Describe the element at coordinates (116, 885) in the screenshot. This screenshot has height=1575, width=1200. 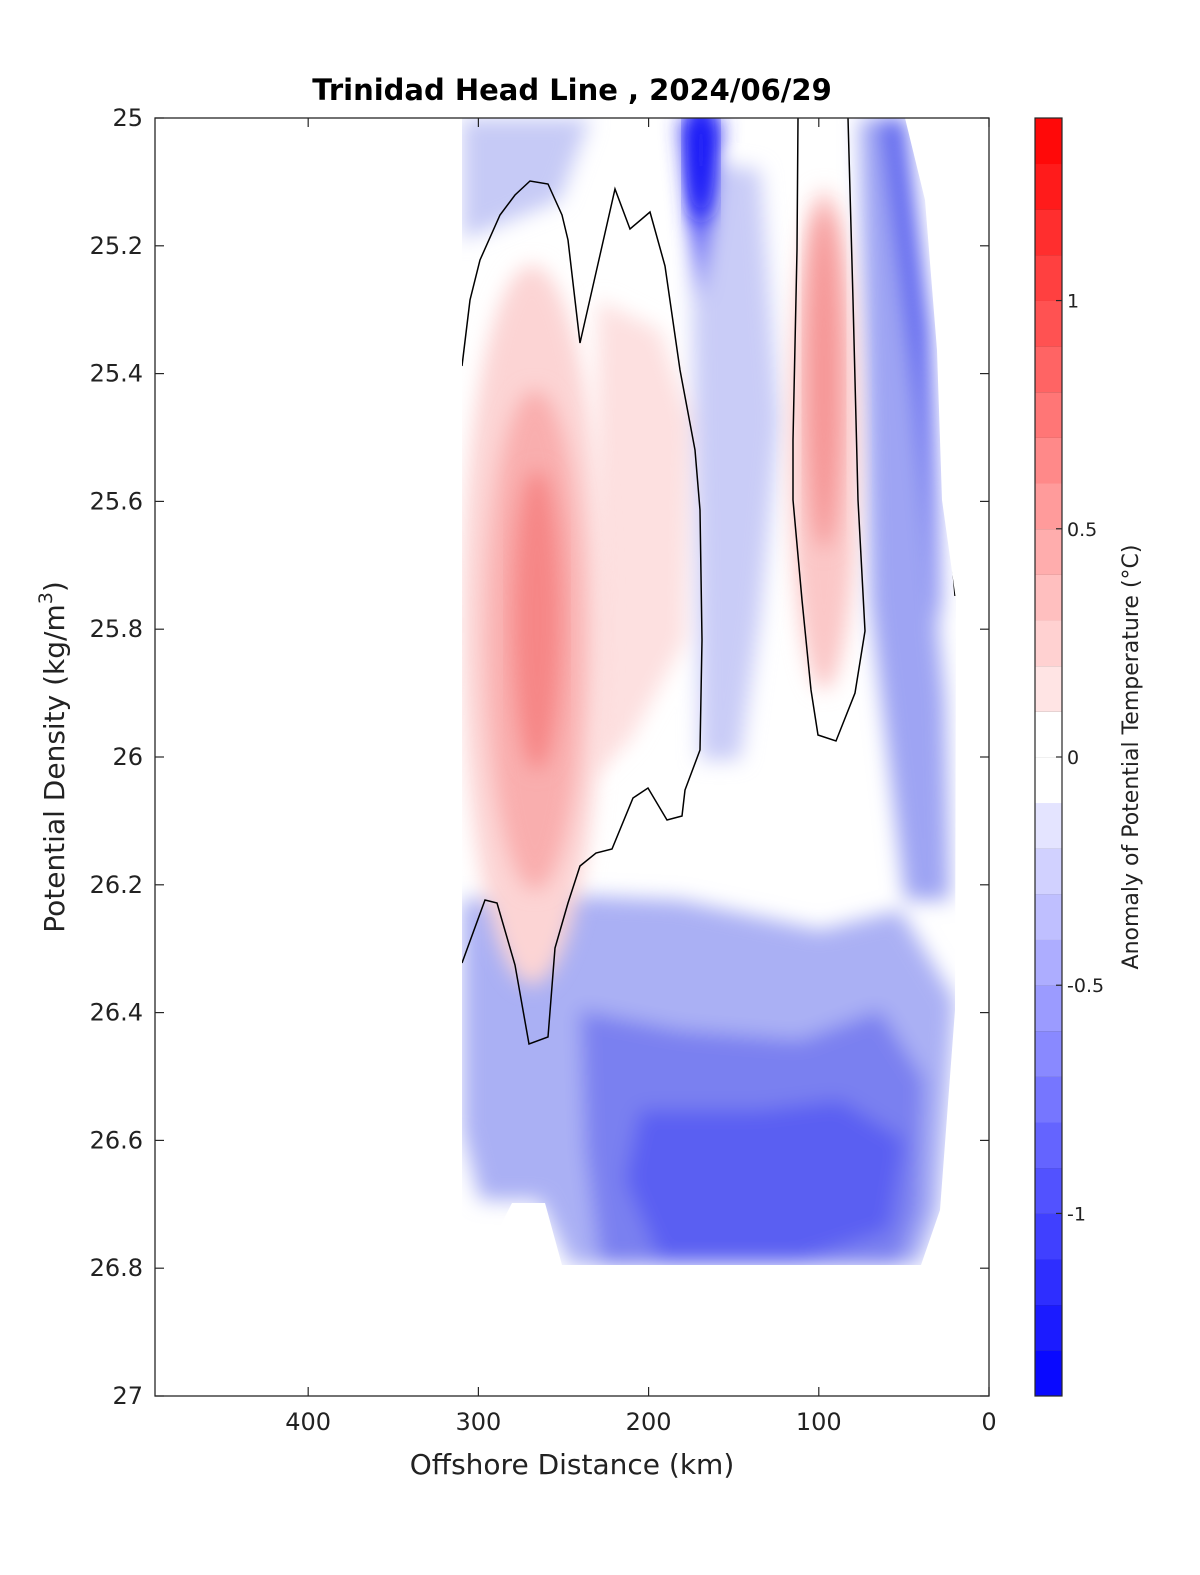
I see `y-tick-label: 26.2` at that location.